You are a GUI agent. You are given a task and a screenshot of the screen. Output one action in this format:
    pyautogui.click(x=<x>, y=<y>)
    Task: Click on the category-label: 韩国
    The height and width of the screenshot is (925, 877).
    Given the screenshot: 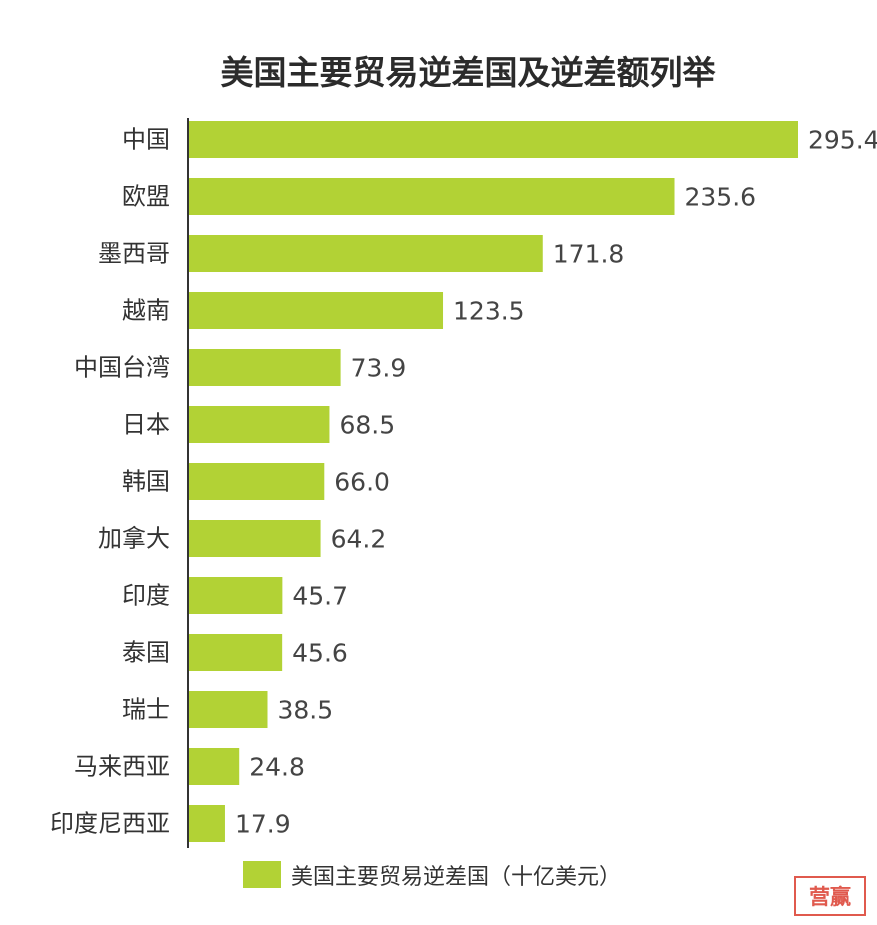 What is the action you would take?
    pyautogui.click(x=146, y=482)
    